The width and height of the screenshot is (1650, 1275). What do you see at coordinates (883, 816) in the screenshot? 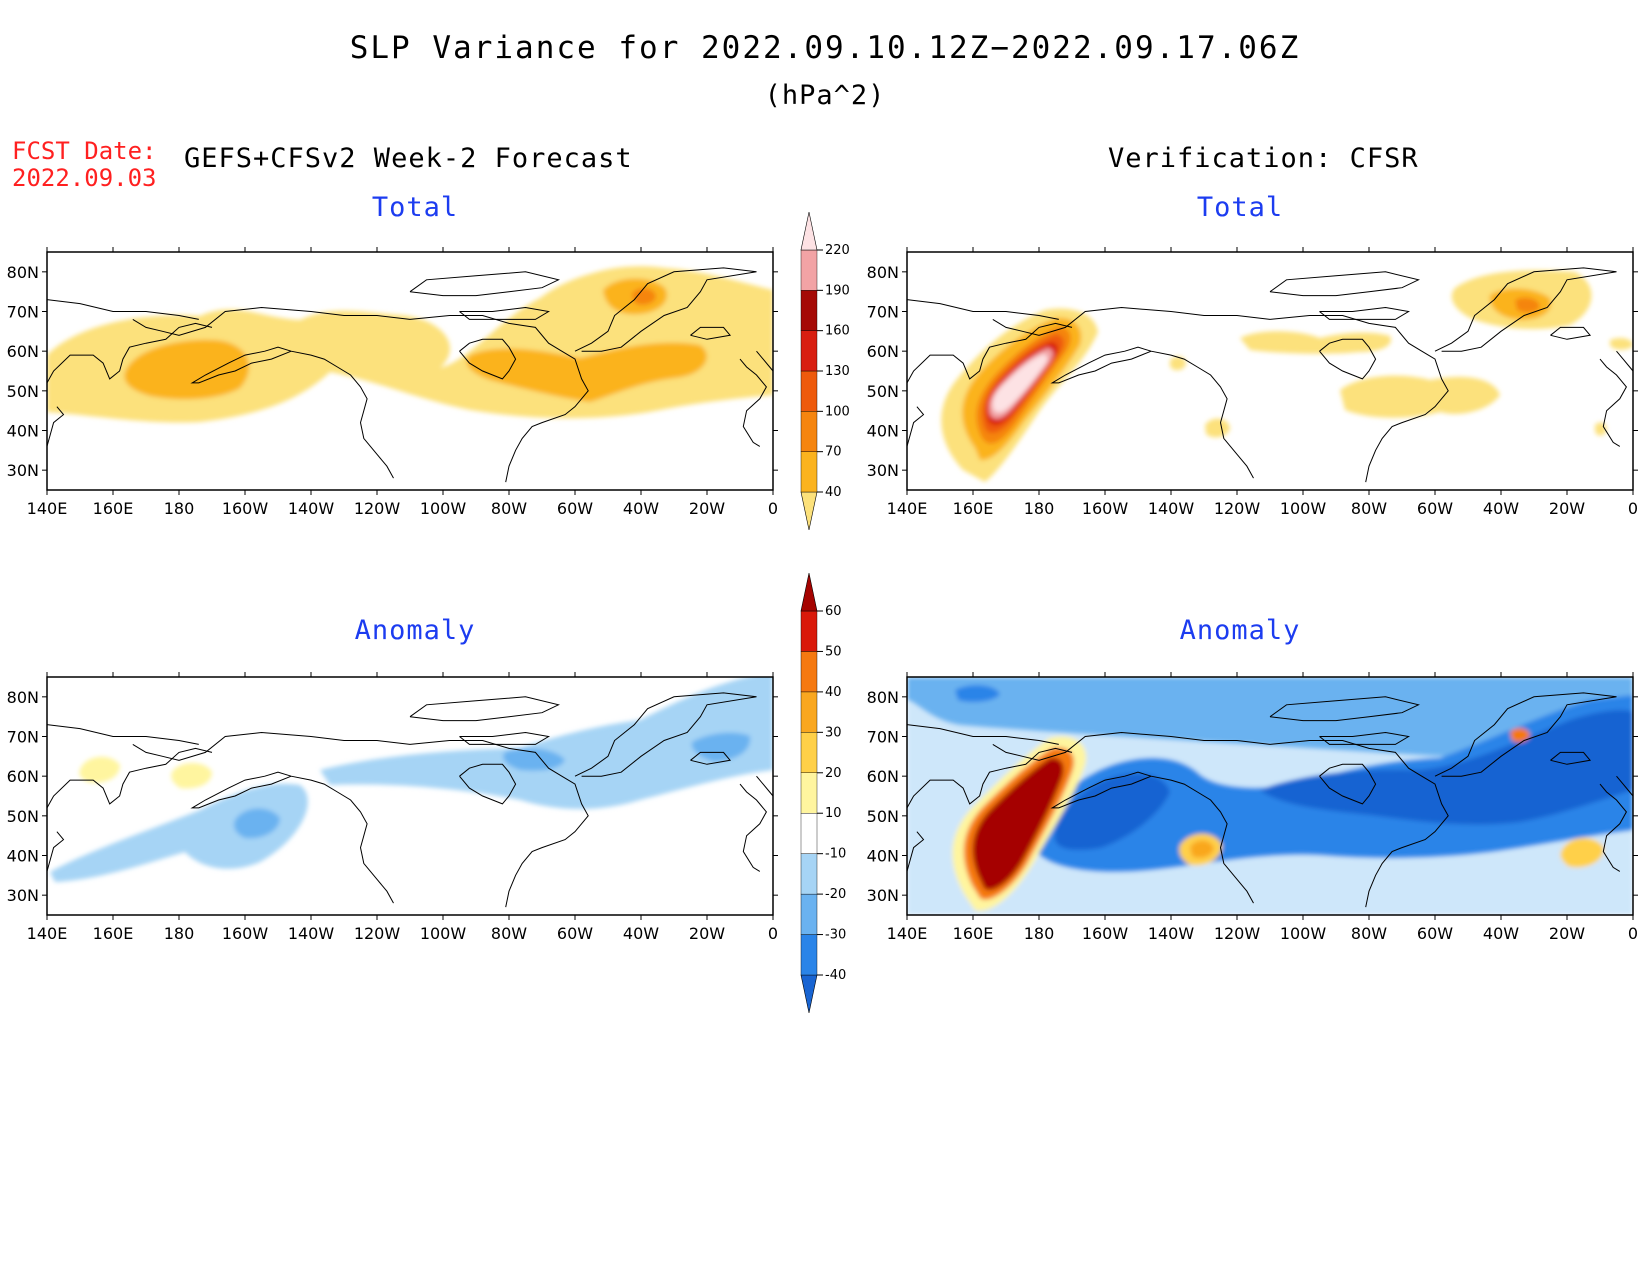
I see `lat-label-vf-anom: 50N` at bounding box center [883, 816].